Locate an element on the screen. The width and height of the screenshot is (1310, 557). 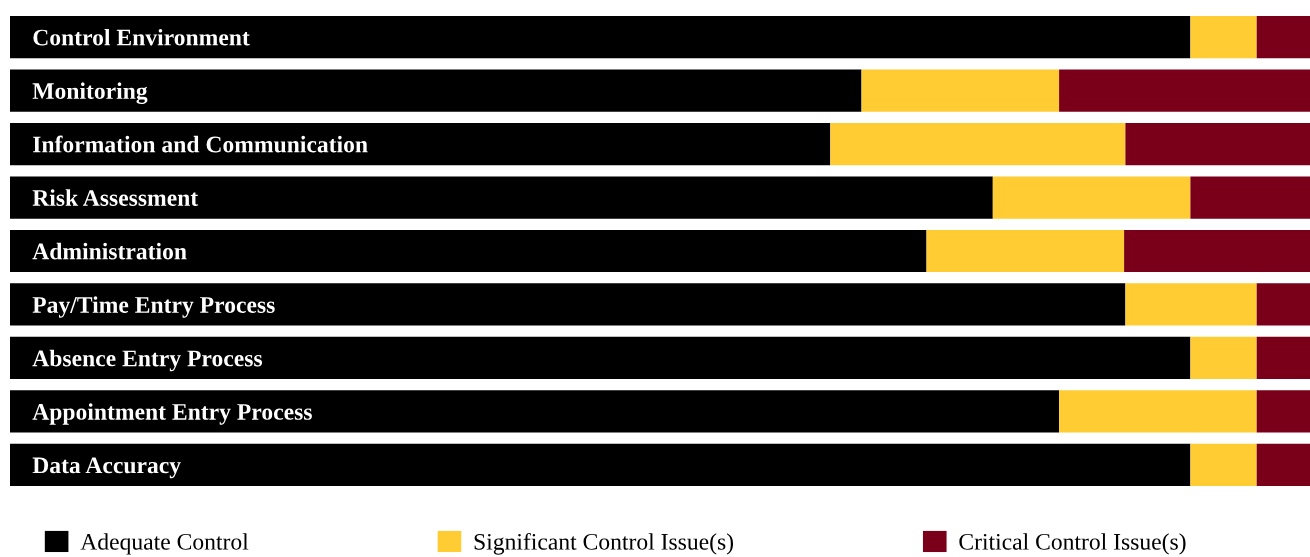
y-tick-label: Absence Entry Process is located at coordinates (147, 360).